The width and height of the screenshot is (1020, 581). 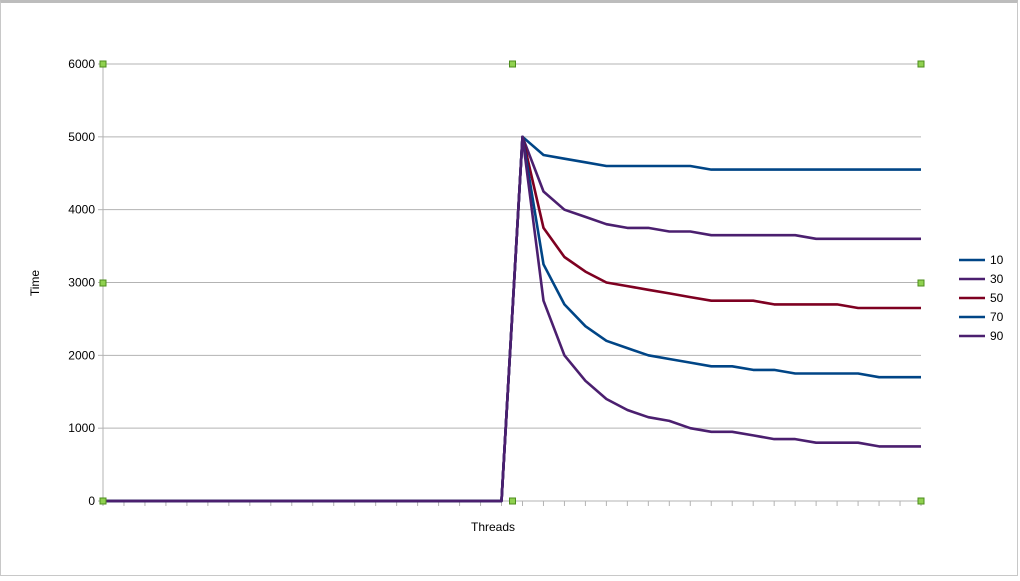 What do you see at coordinates (997, 336) in the screenshot?
I see `legend-label-90: 90` at bounding box center [997, 336].